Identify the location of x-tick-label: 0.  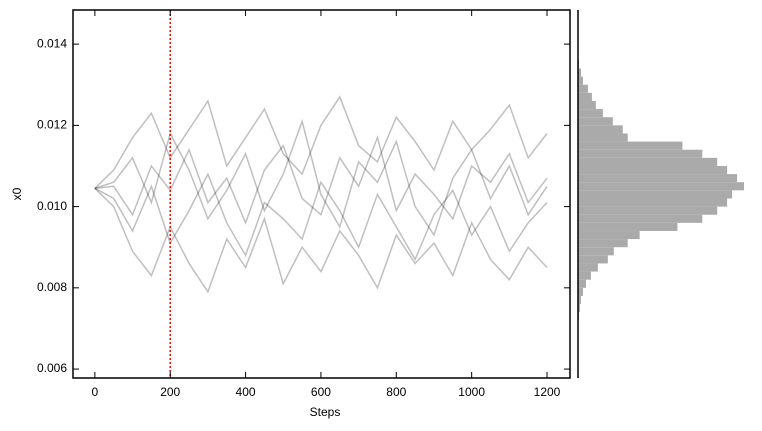
(95, 392).